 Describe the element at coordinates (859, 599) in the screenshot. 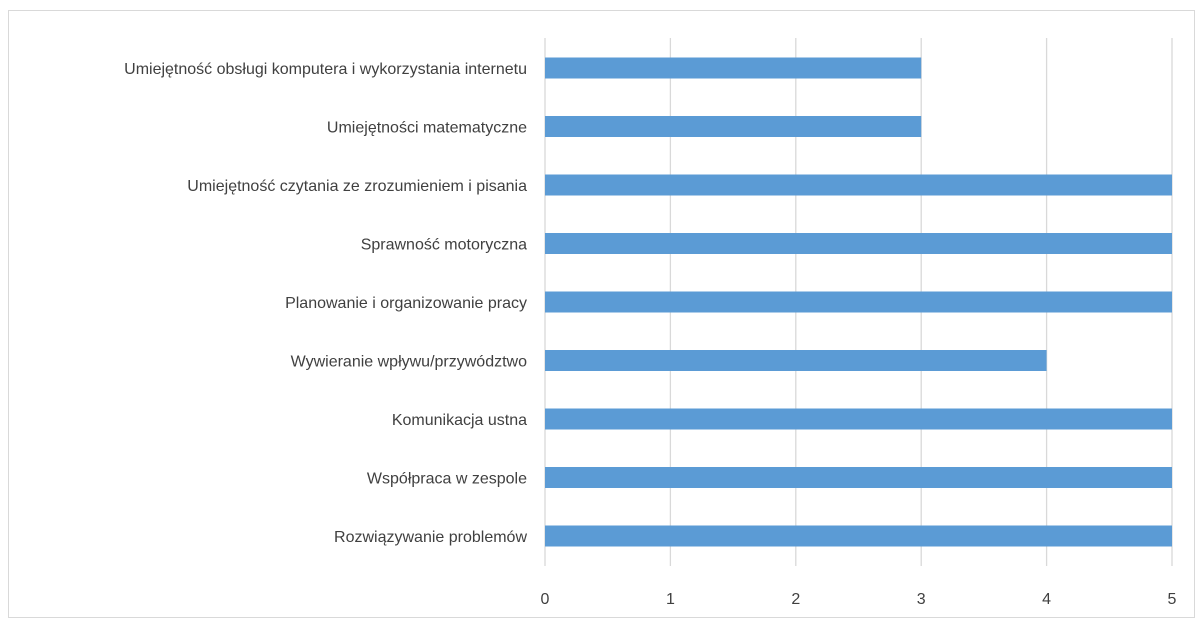

I see `x-tick-labels: 0 1 2 3 4 5` at that location.